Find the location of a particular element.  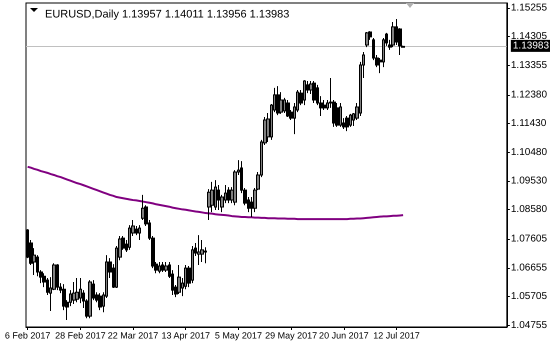

x-tick-label: 28 Feb 2017 is located at coordinates (80, 335).